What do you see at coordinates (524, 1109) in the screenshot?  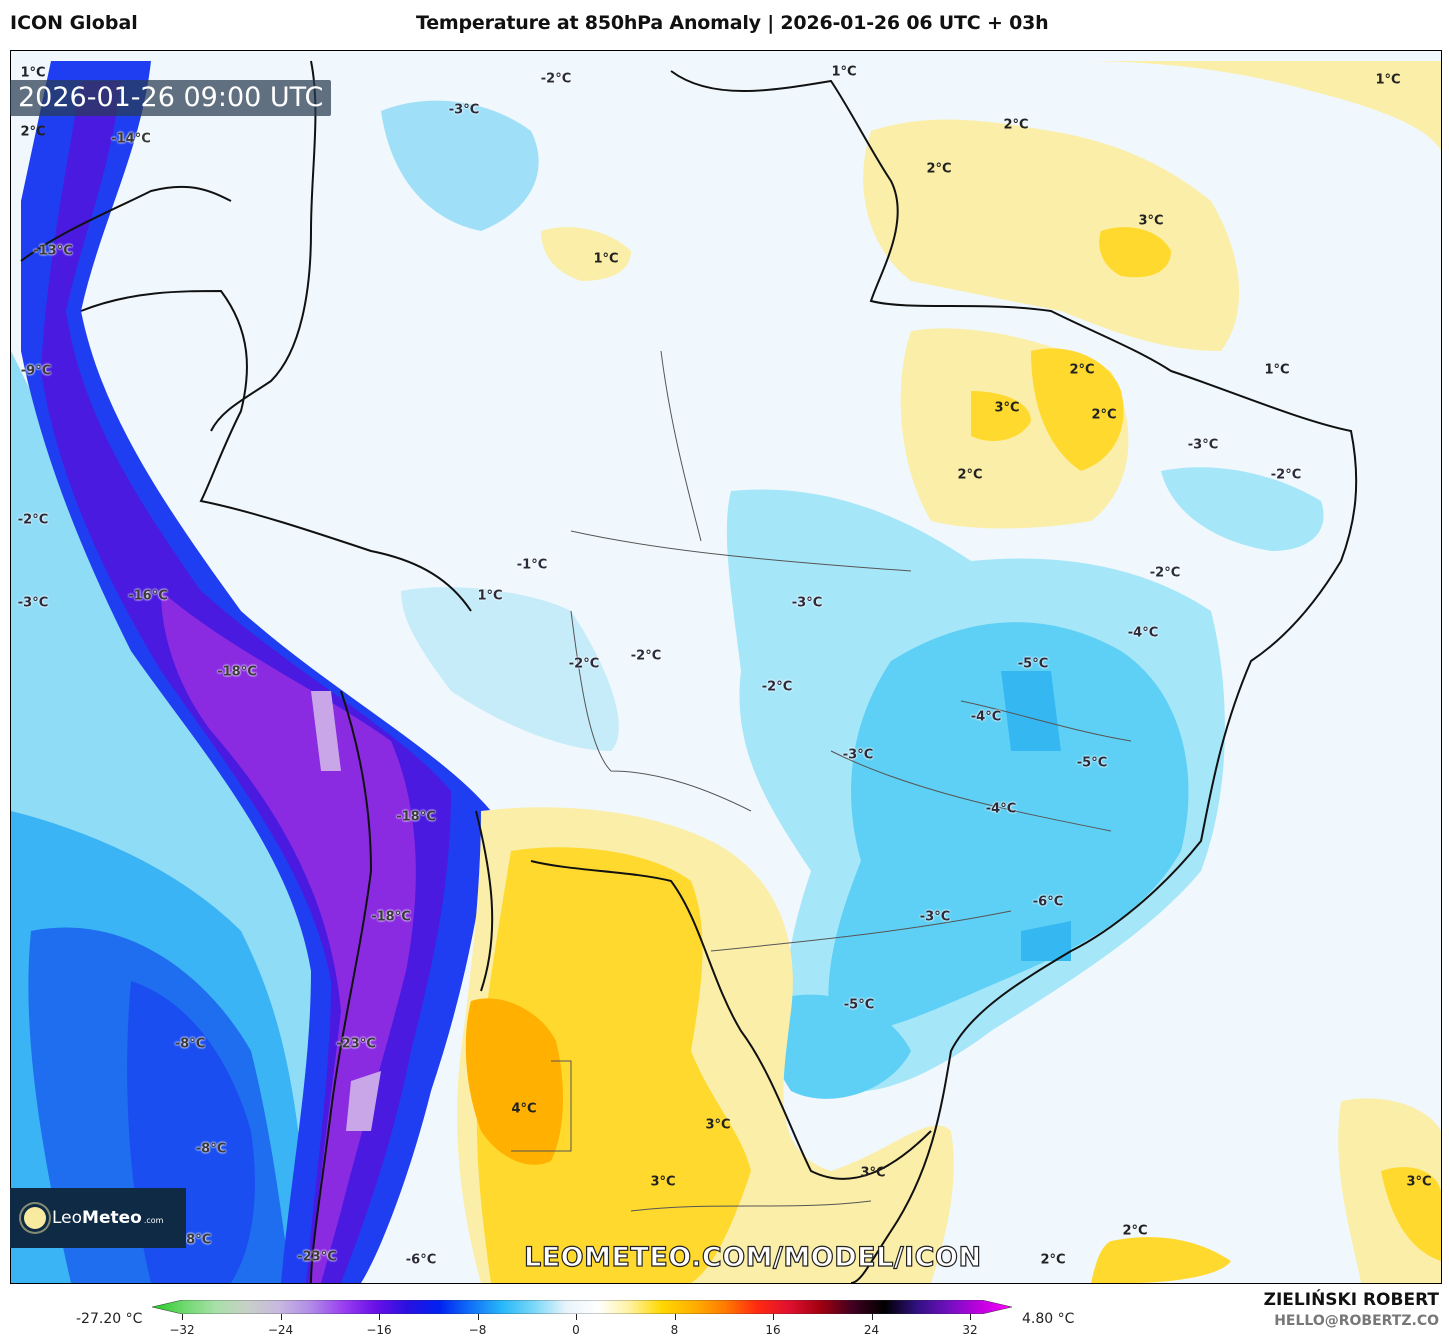 I see `isotherm-label: 4°C` at bounding box center [524, 1109].